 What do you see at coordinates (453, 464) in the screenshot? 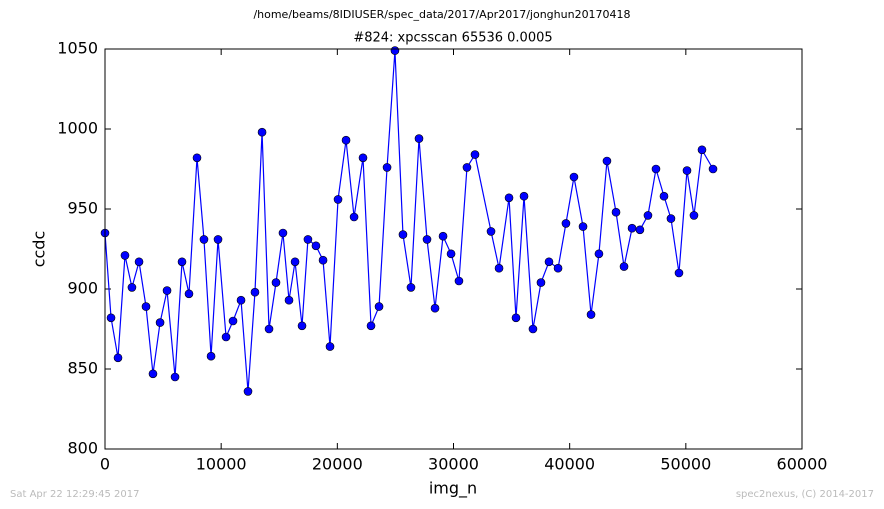
I see `x-tick-label: 30000` at bounding box center [453, 464].